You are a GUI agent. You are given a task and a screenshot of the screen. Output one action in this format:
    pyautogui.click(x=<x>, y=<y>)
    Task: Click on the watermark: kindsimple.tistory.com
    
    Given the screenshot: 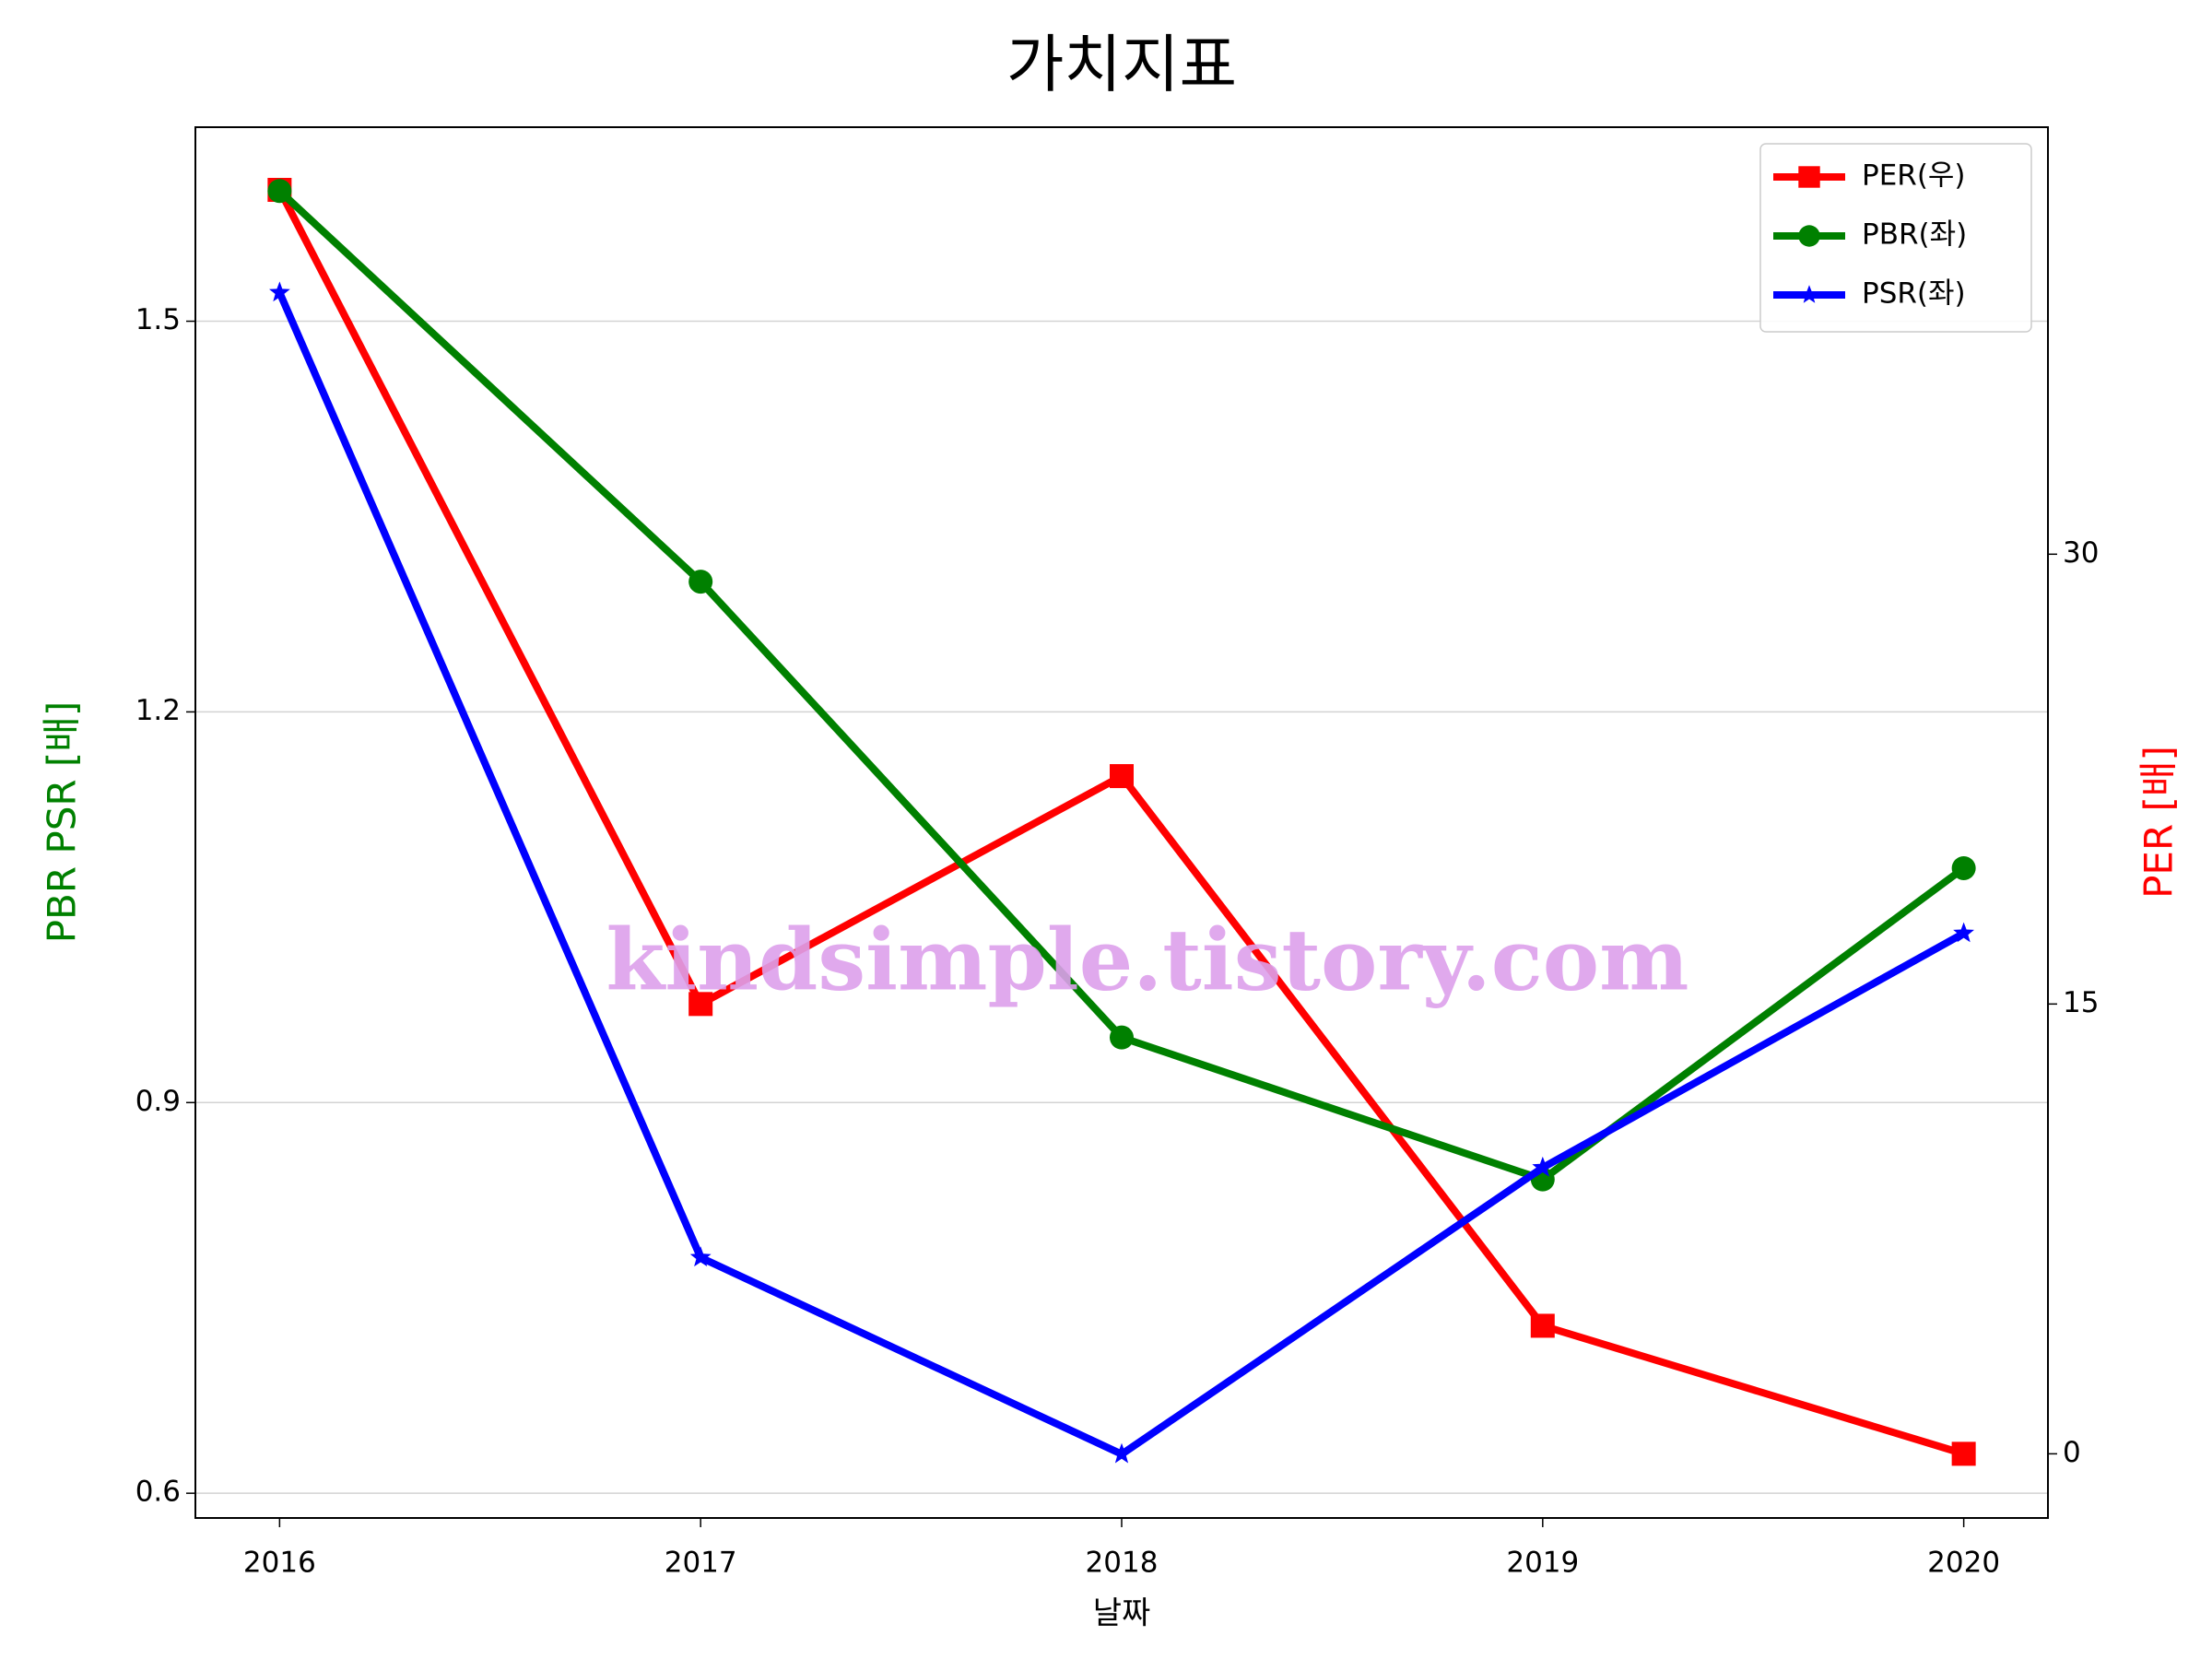 What is the action you would take?
    pyautogui.click(x=1147, y=960)
    